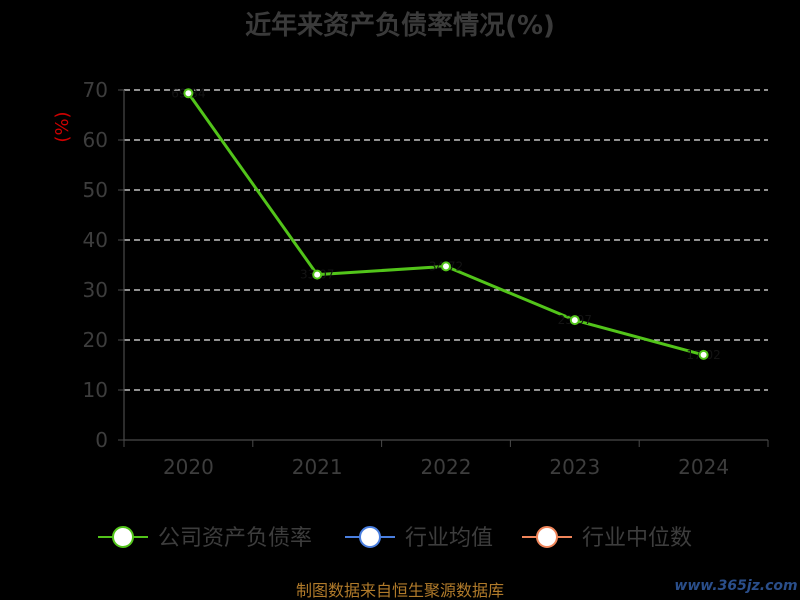 This screenshot has height=600, width=800. What do you see at coordinates (62, 126) in the screenshot?
I see `y-axis-label: (%)` at bounding box center [62, 126].